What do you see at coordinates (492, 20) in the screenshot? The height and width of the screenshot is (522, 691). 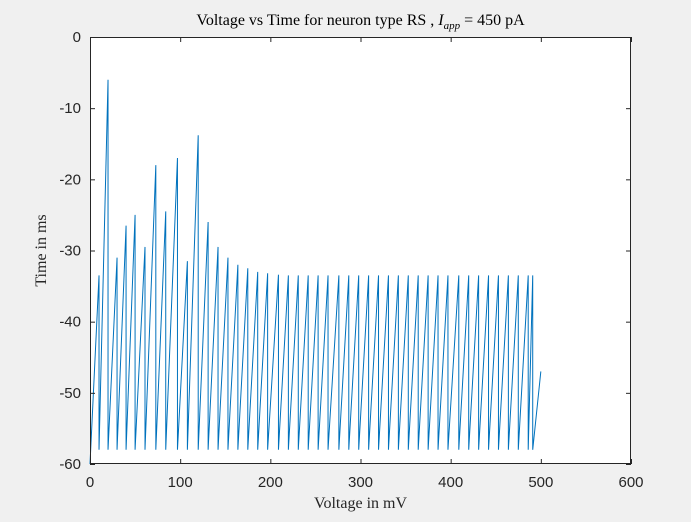 I see `chart-title-suffix: = 450 pA` at bounding box center [492, 20].